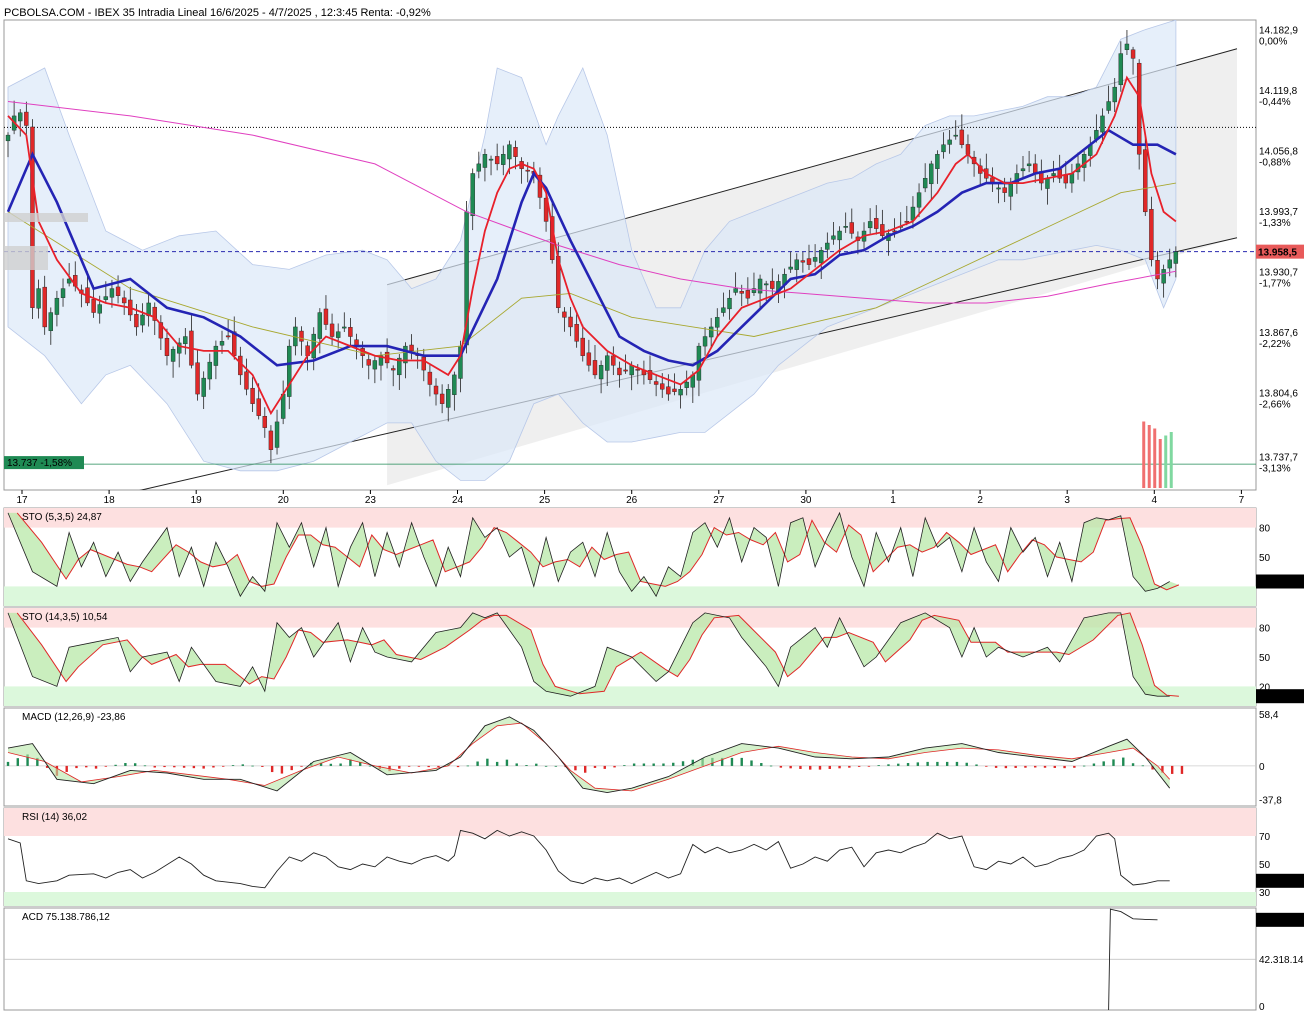  I want to click on x-tick-label: 17, so click(22, 500).